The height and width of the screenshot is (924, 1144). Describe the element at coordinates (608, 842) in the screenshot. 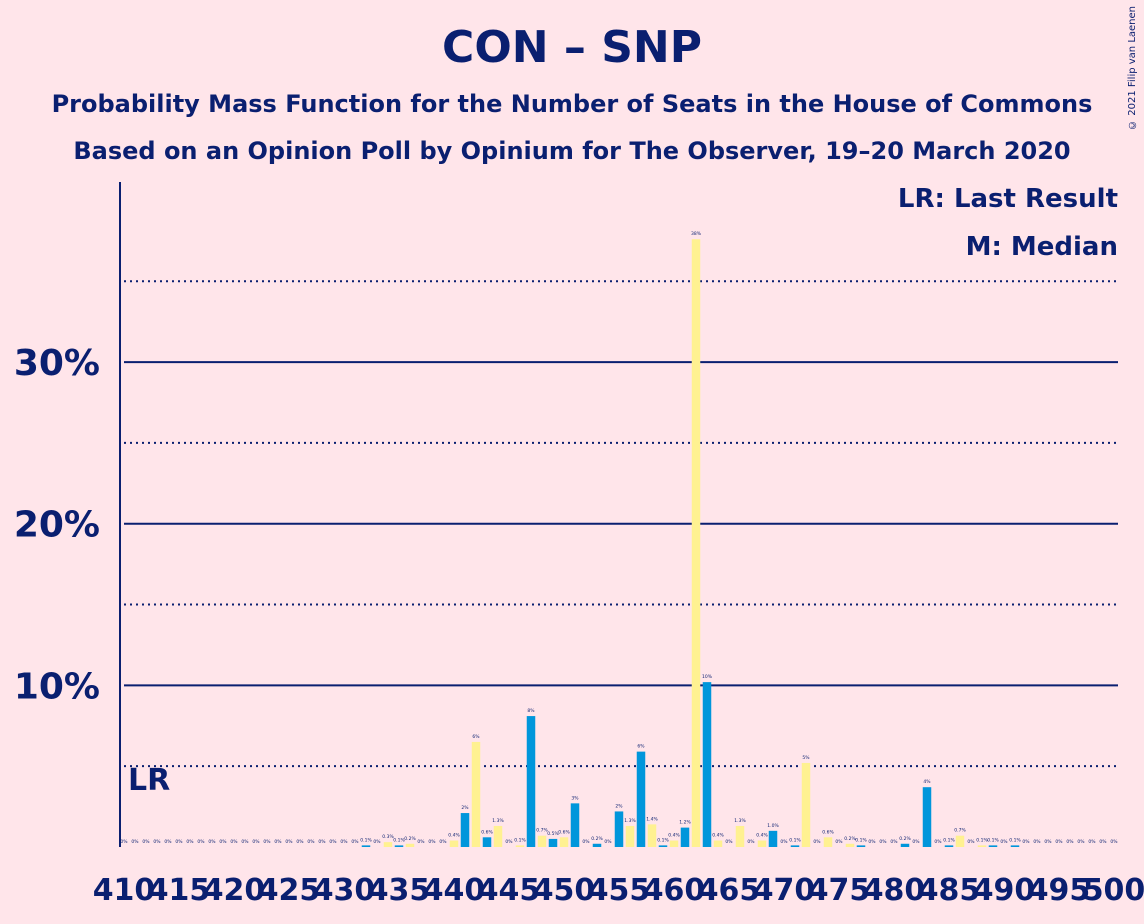

I see `bar-label-454: 0%` at that location.